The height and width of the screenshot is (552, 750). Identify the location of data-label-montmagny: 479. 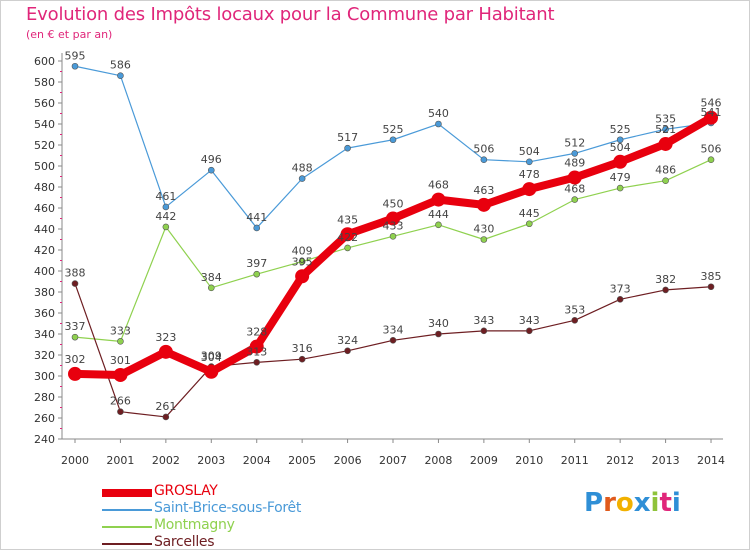
(620, 177).